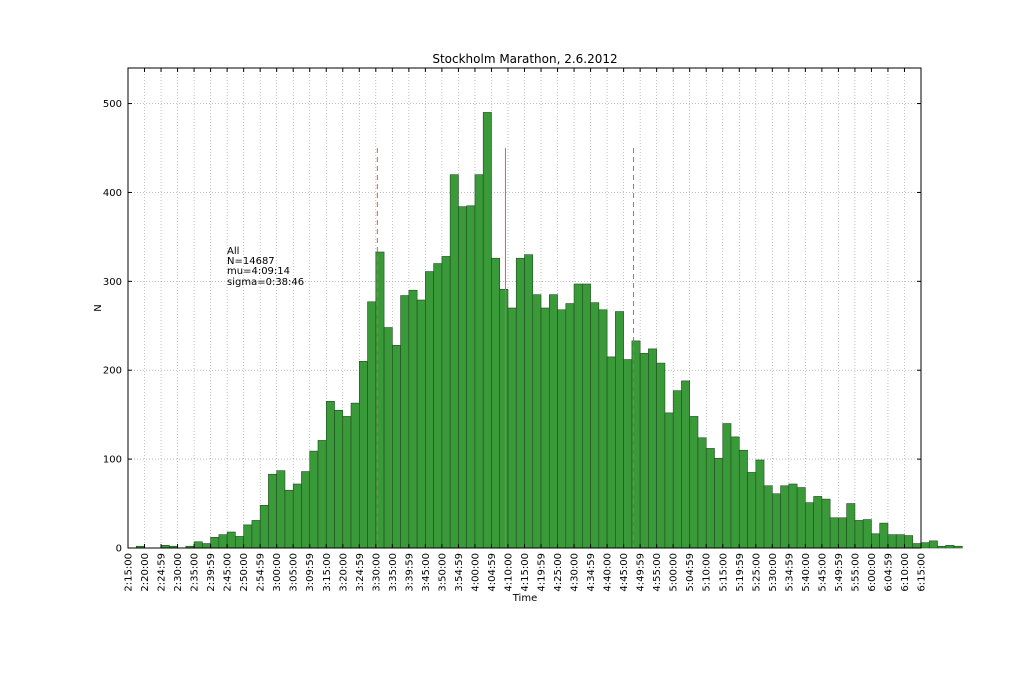 The height and width of the screenshot is (686, 1024). Describe the element at coordinates (855, 572) in the screenshot. I see `x-tick-label: 5:55:00` at that location.